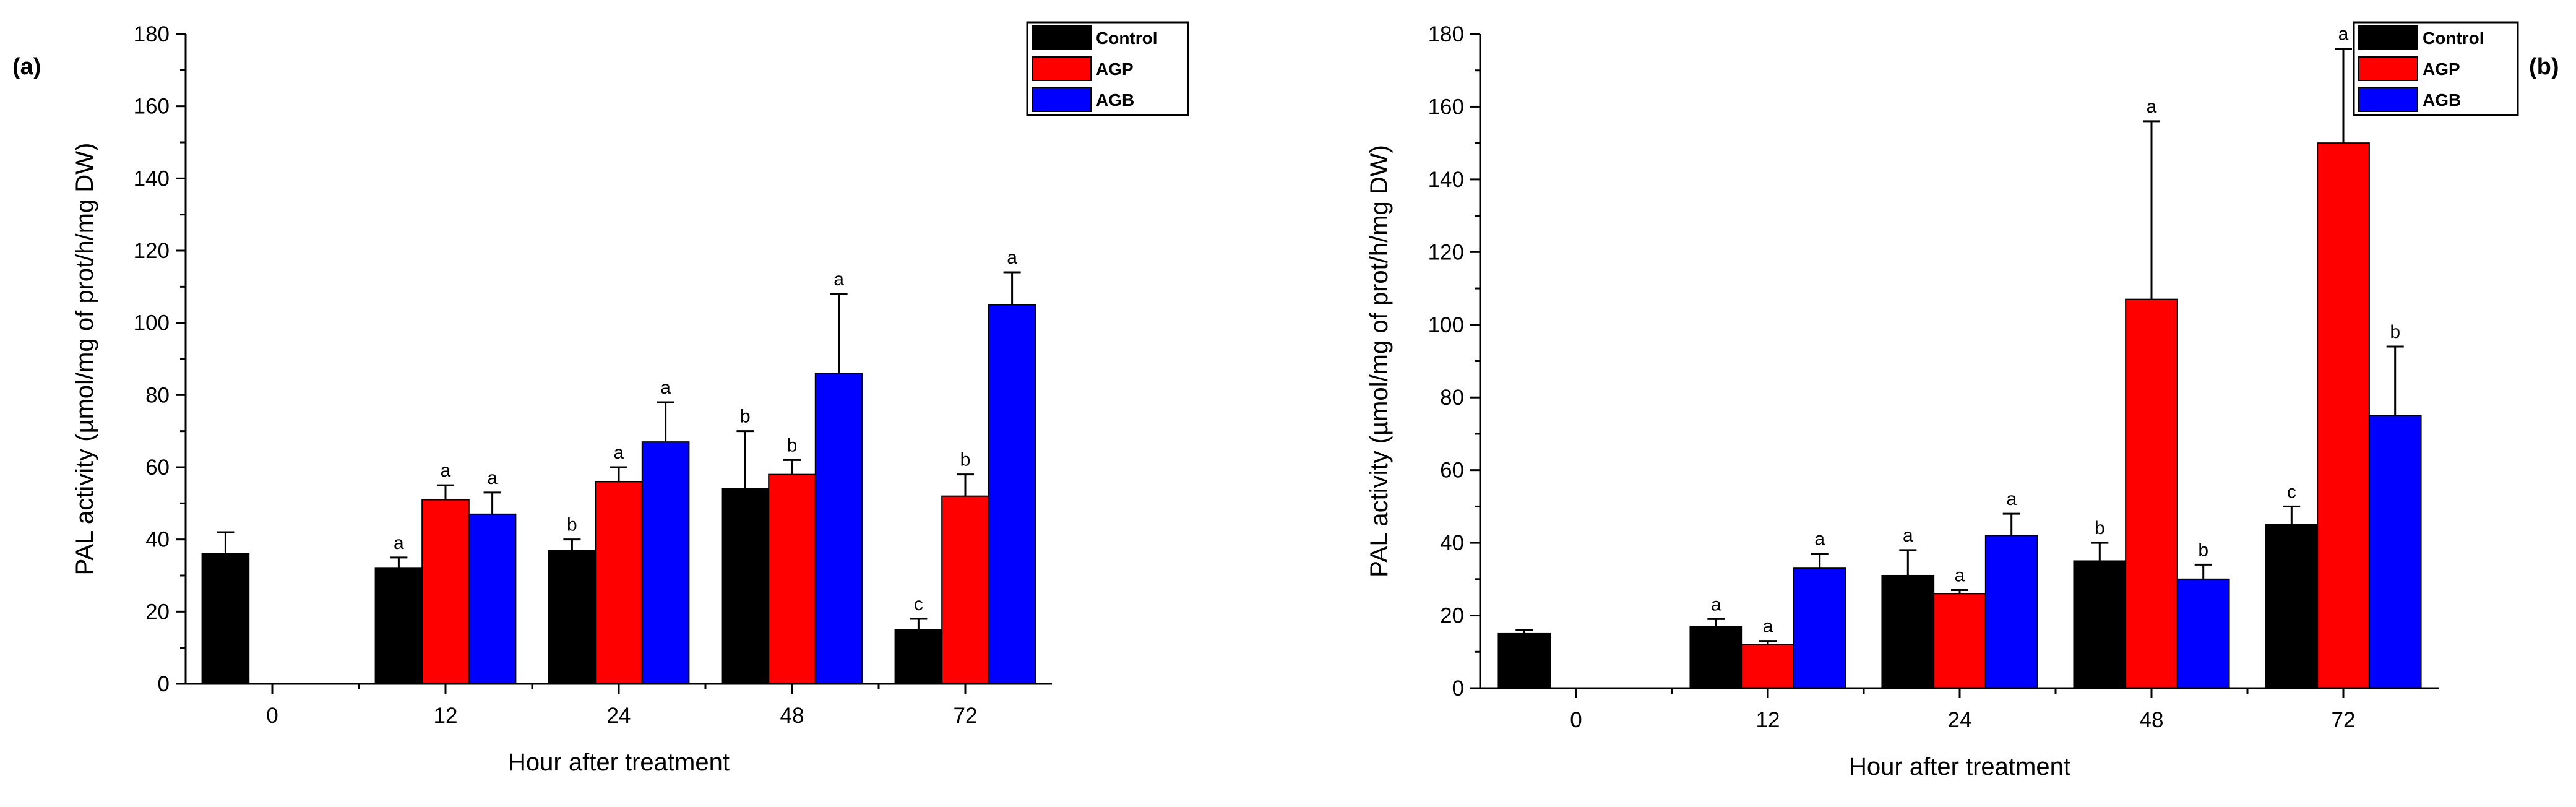 The image size is (2576, 807). What do you see at coordinates (2544, 67) in the screenshot?
I see `panel-label: (b)` at bounding box center [2544, 67].